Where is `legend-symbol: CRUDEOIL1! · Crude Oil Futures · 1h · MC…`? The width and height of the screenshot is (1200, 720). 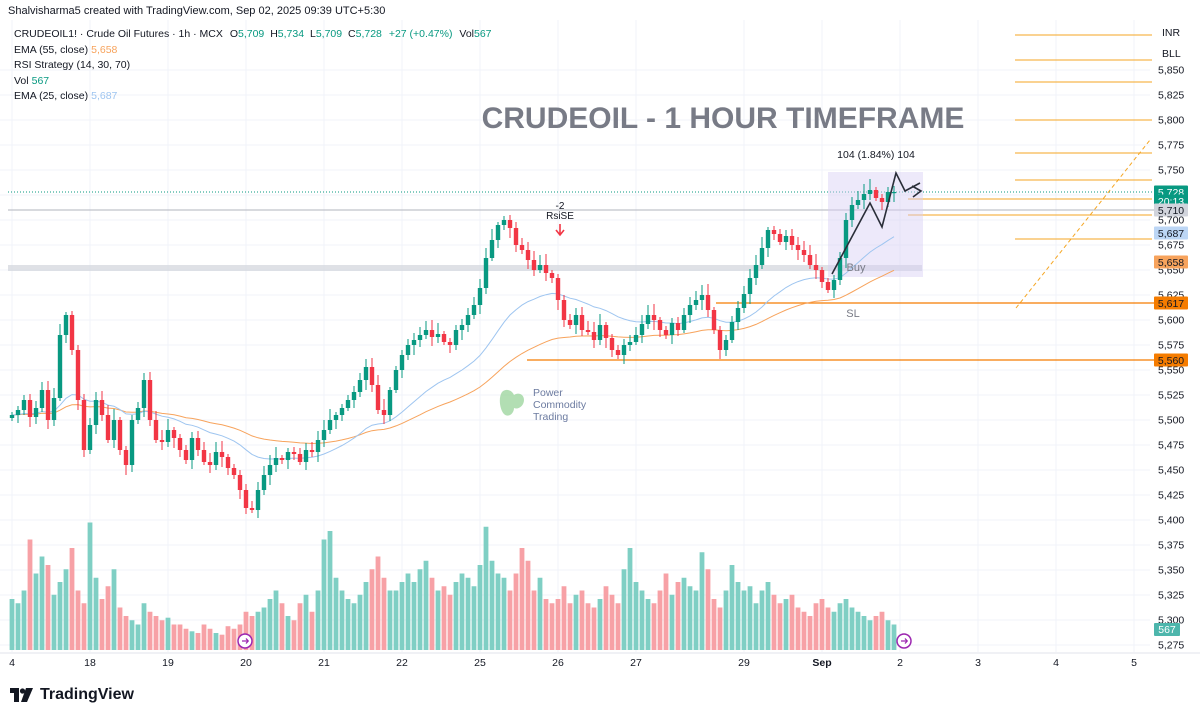 legend-symbol: CRUDEOIL1! · Crude Oil Futures · 1h · MC… is located at coordinates (118, 34).